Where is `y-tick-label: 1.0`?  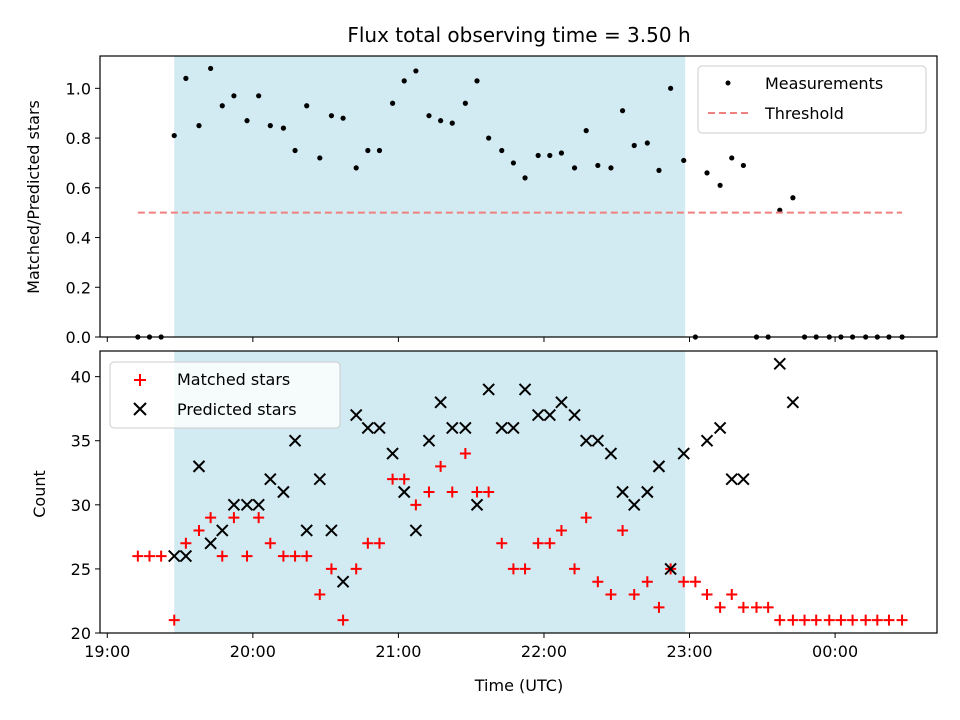 y-tick-label: 1.0 is located at coordinates (78, 88).